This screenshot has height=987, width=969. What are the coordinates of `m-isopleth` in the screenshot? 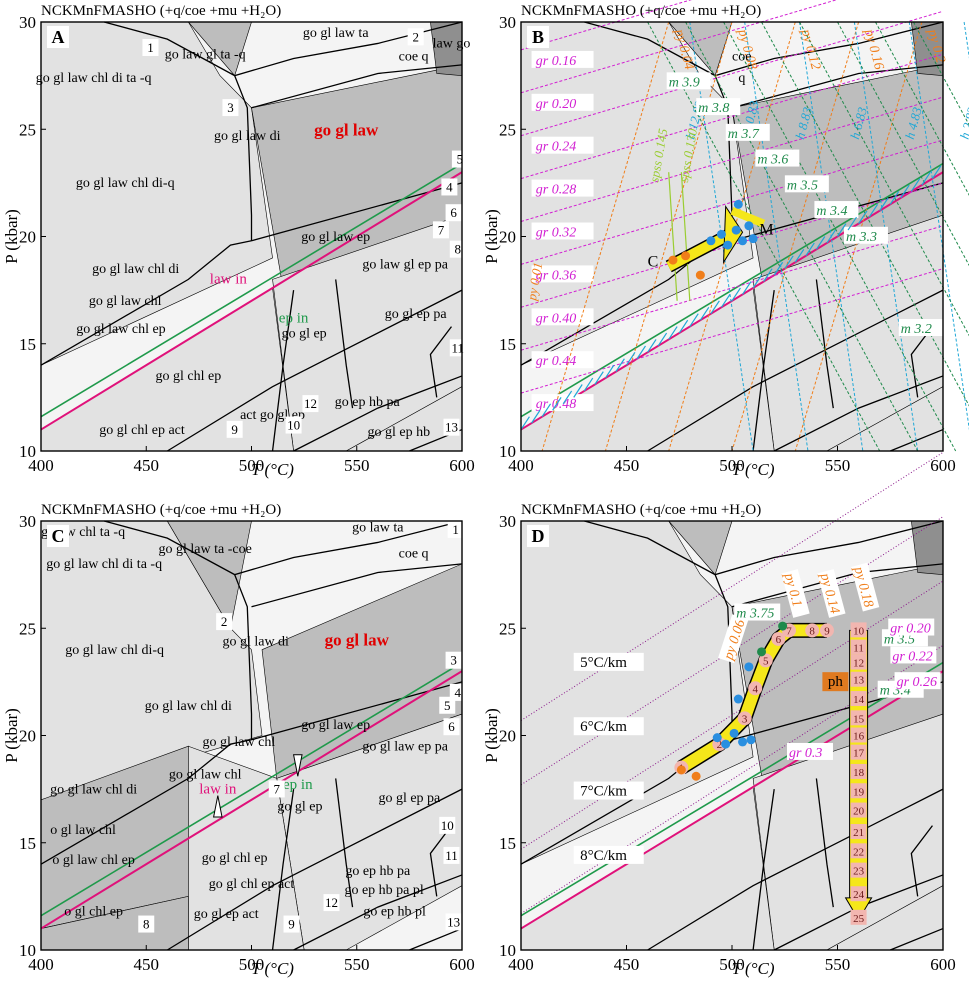 It's located at (922, 108).